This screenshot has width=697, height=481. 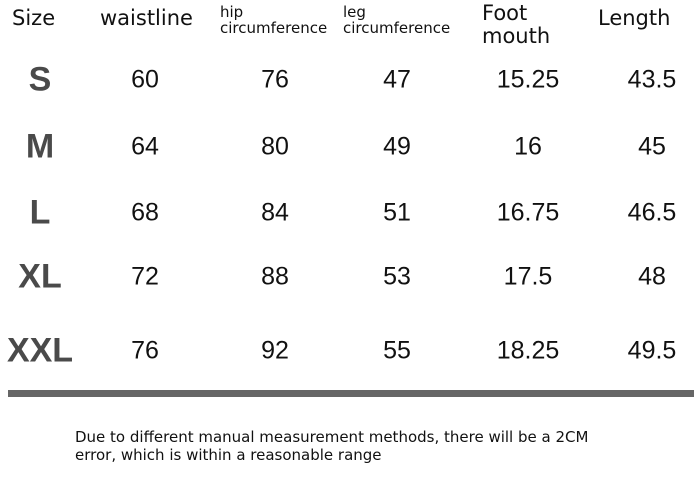 What do you see at coordinates (34, 18) in the screenshot?
I see `header-cell: Size` at bounding box center [34, 18].